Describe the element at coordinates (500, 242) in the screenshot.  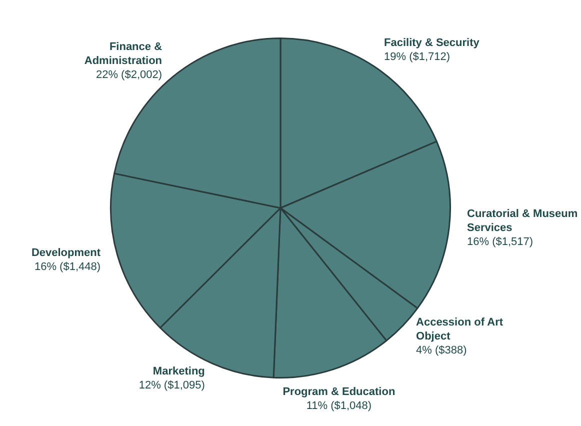
I see `data-label: 16% ($1,517)` at that location.